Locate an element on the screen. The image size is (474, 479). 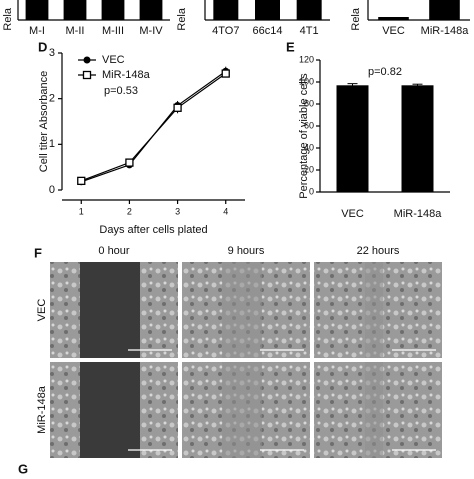
y-tick-label: 3 is located at coordinates (52, 53).